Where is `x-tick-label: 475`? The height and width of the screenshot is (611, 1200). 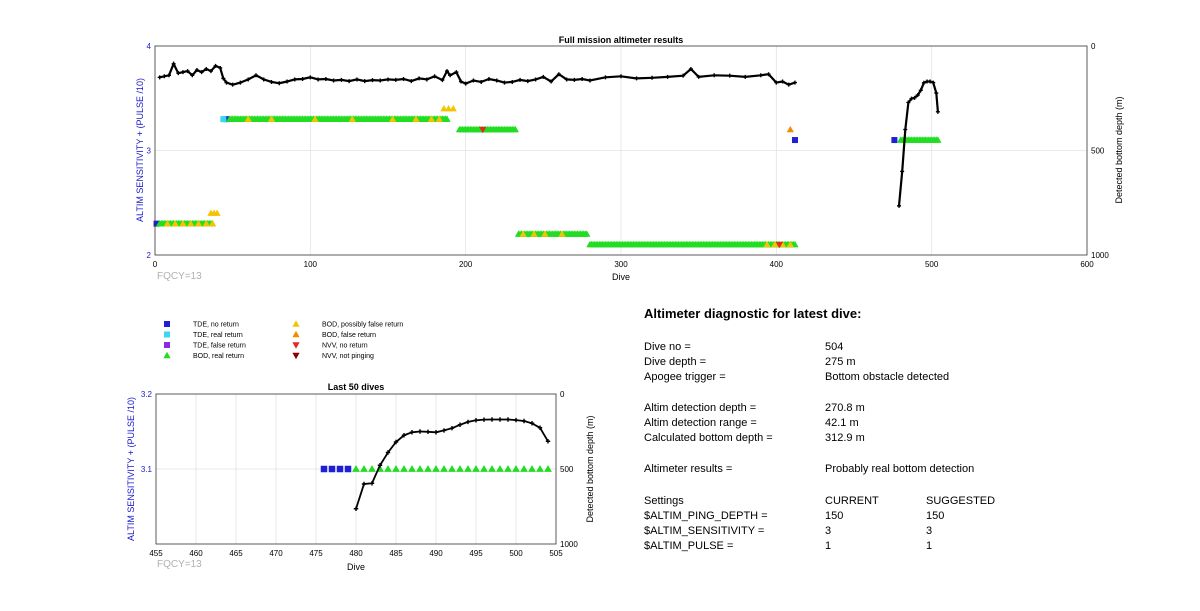 x-tick-label: 475 is located at coordinates (316, 553).